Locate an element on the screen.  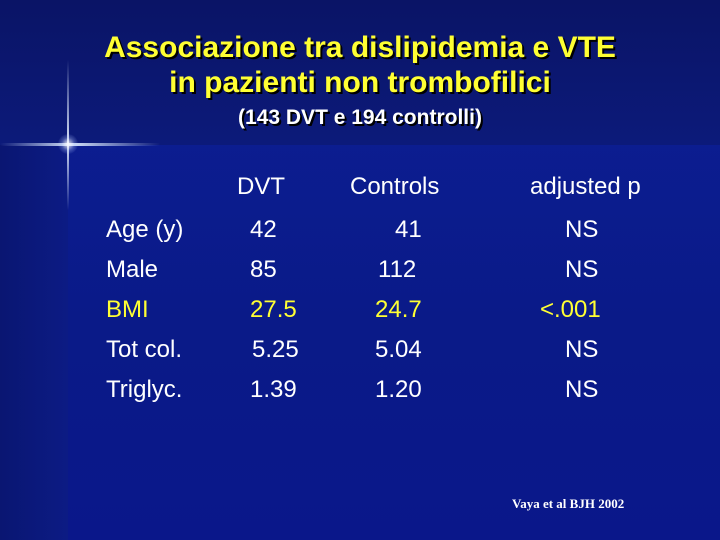
left-band is located at coordinates (34, 342).